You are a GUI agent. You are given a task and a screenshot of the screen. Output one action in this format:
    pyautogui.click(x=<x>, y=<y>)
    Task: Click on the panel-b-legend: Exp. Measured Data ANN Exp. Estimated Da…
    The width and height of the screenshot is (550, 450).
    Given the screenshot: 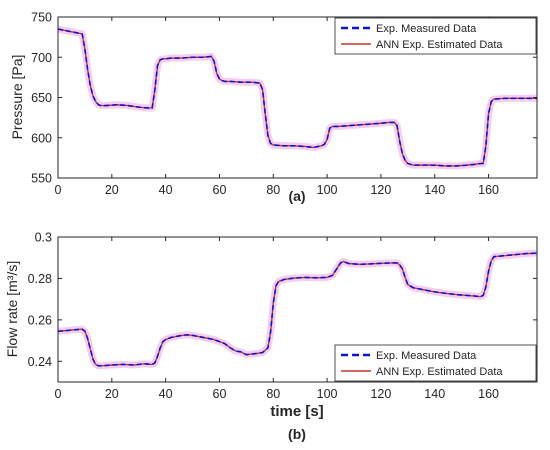 What is the action you would take?
    pyautogui.click(x=435, y=363)
    